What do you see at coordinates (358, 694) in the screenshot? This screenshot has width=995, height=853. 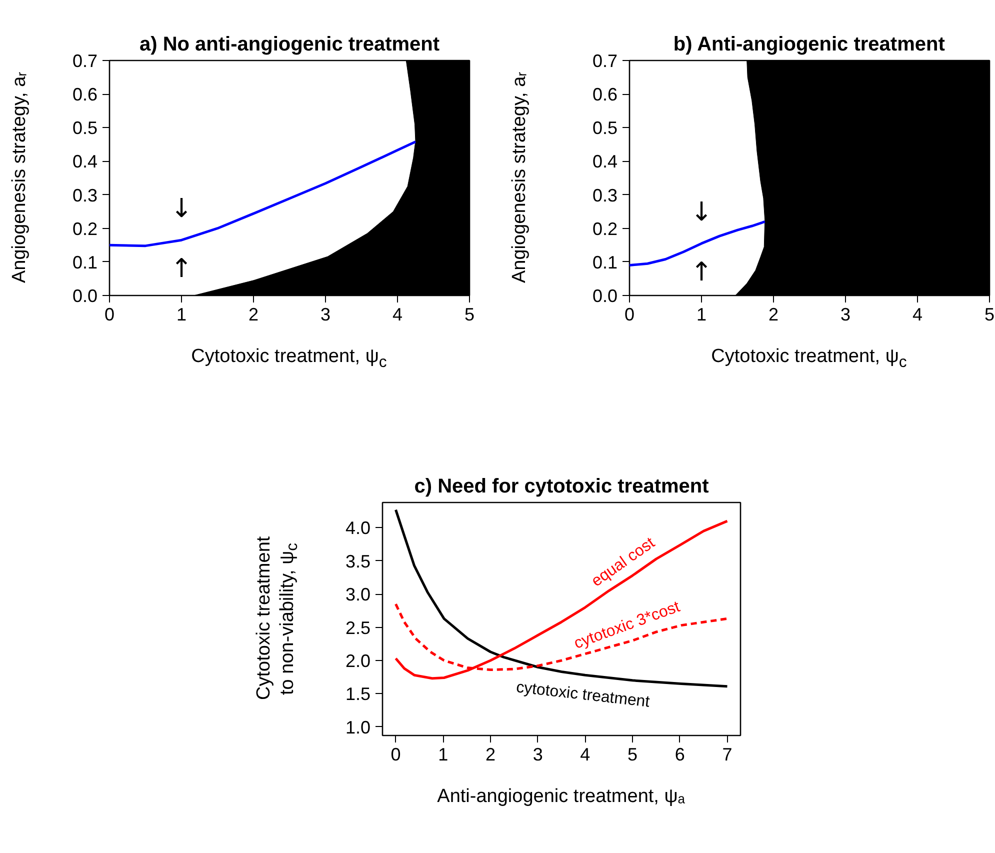 I see `y-tick-label: 1.5` at bounding box center [358, 694].